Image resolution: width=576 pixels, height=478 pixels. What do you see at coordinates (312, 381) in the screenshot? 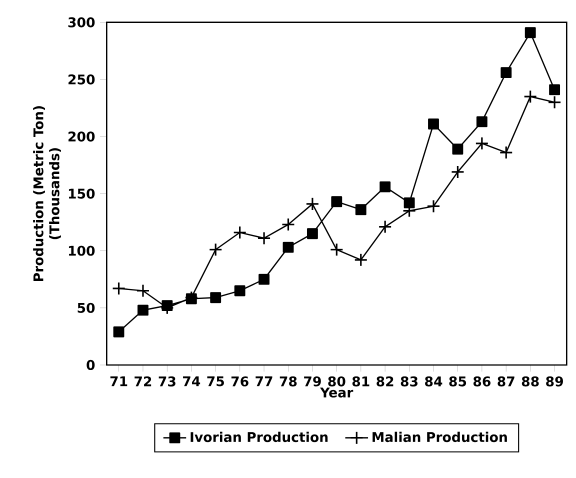
I see `x-tick-label: 79` at bounding box center [312, 381].